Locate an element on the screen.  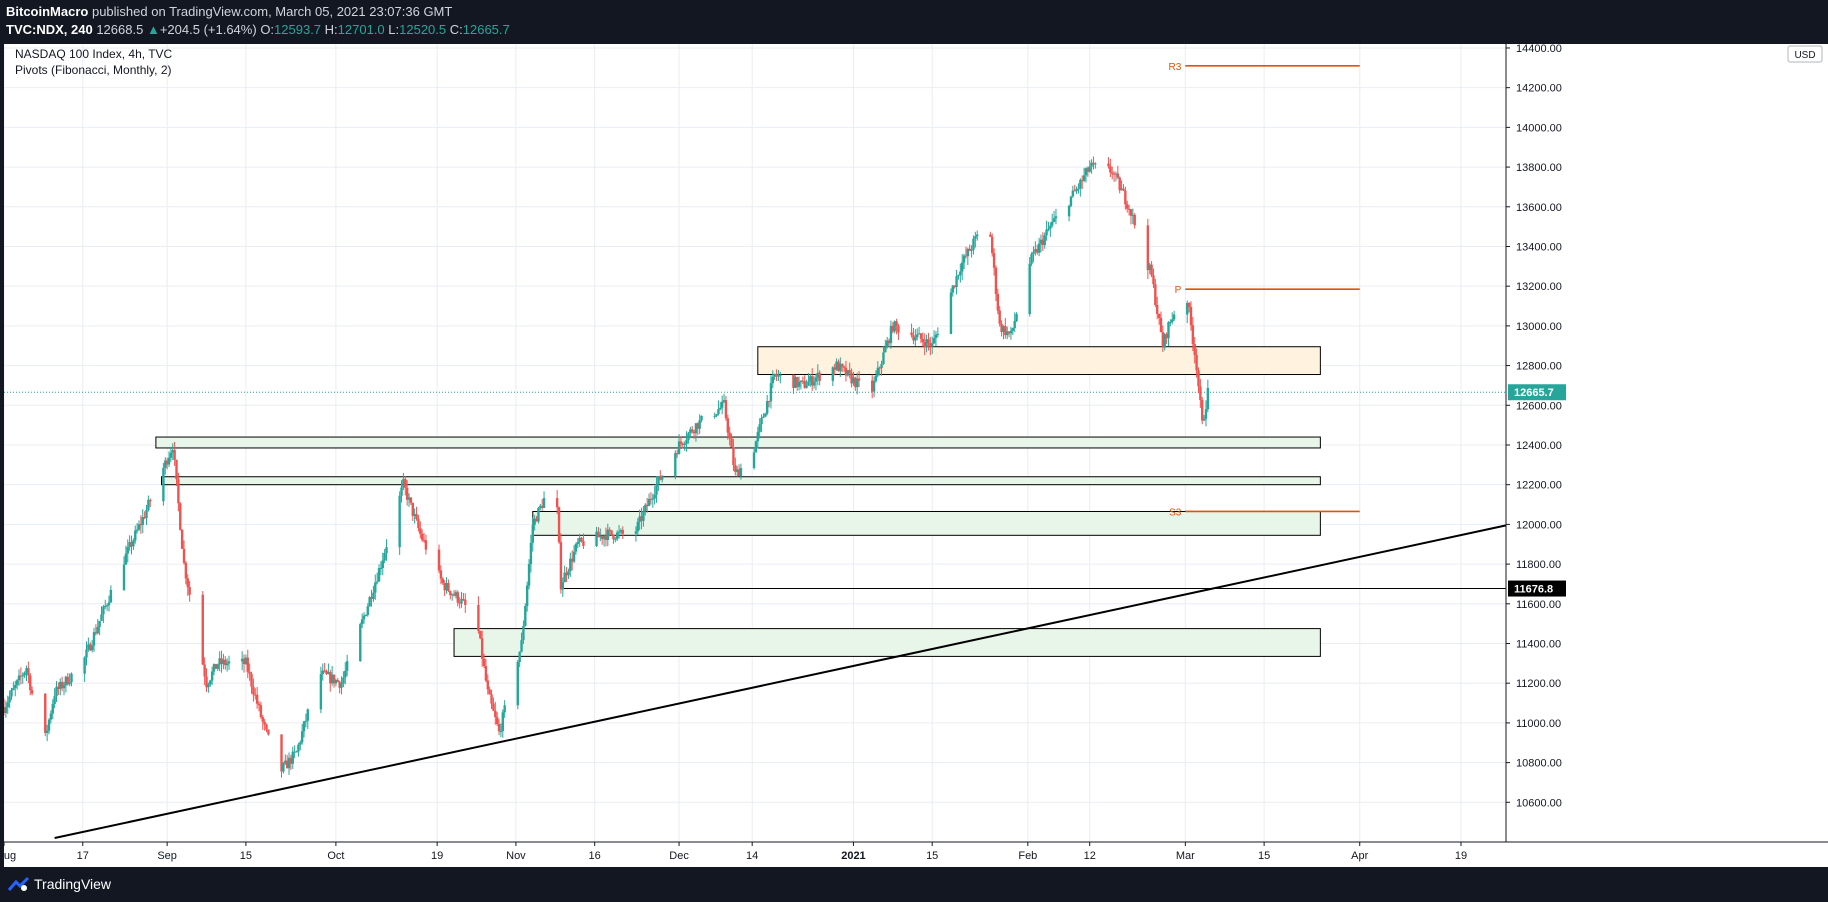
price-tick-label: 11000.00 is located at coordinates (1538, 724).